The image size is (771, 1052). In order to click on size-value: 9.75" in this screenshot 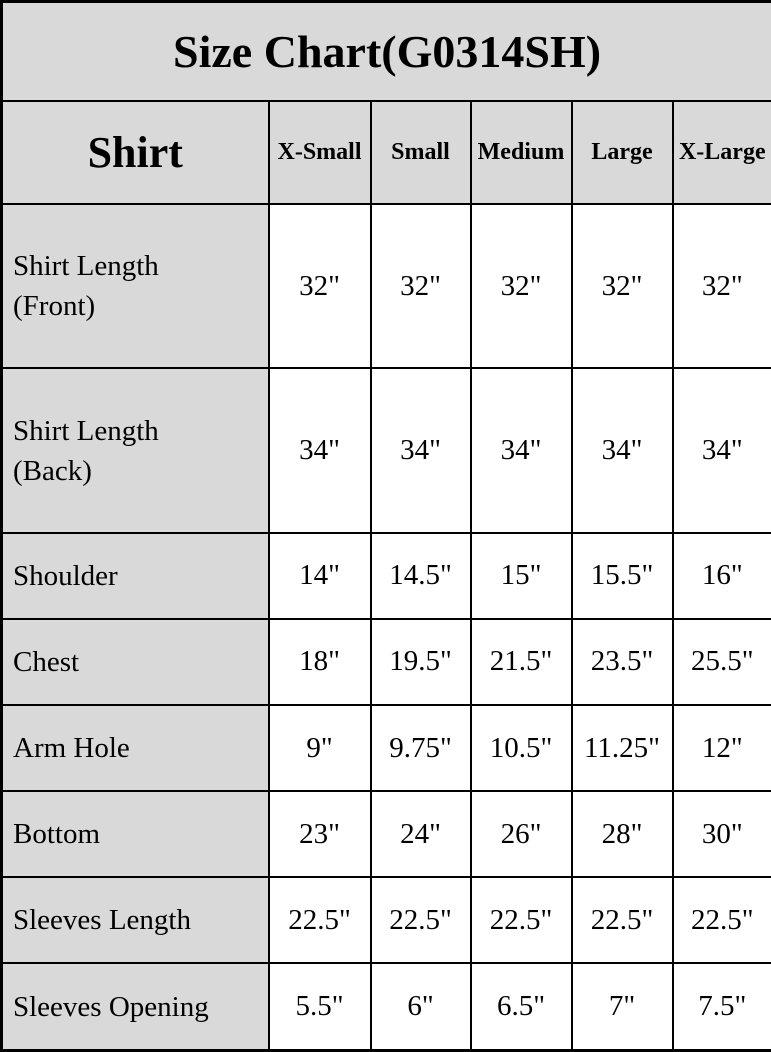, I will do `click(420, 748)`.